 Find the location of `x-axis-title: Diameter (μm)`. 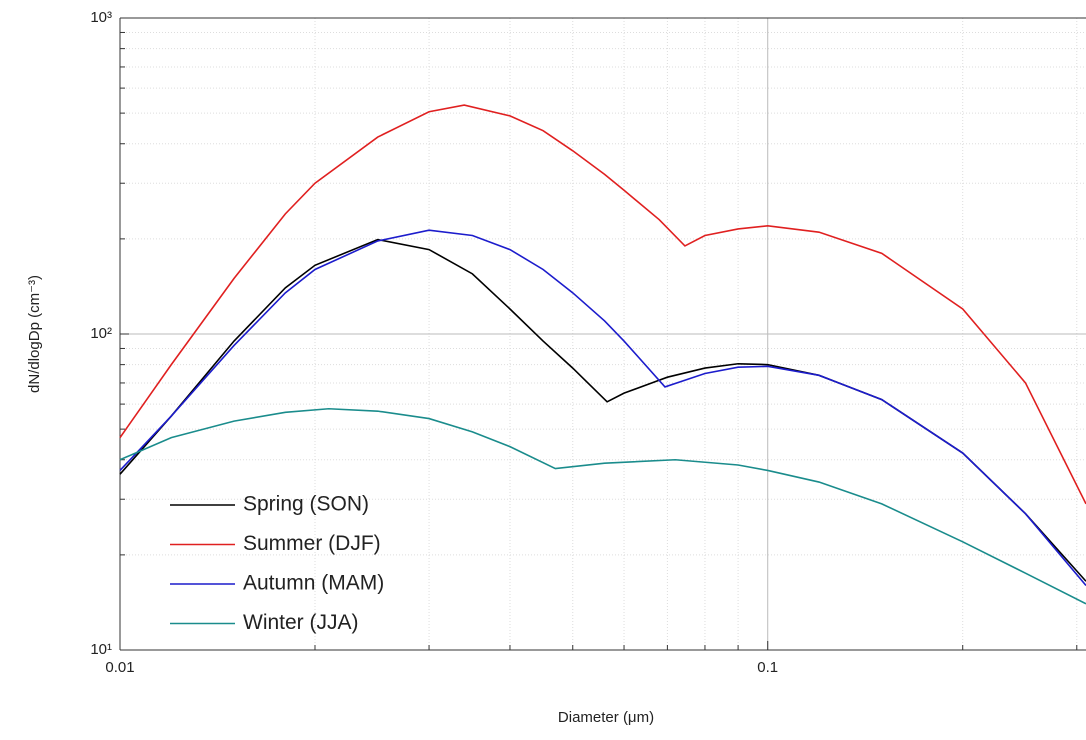

x-axis-title: Diameter (μm) is located at coordinates (606, 717).